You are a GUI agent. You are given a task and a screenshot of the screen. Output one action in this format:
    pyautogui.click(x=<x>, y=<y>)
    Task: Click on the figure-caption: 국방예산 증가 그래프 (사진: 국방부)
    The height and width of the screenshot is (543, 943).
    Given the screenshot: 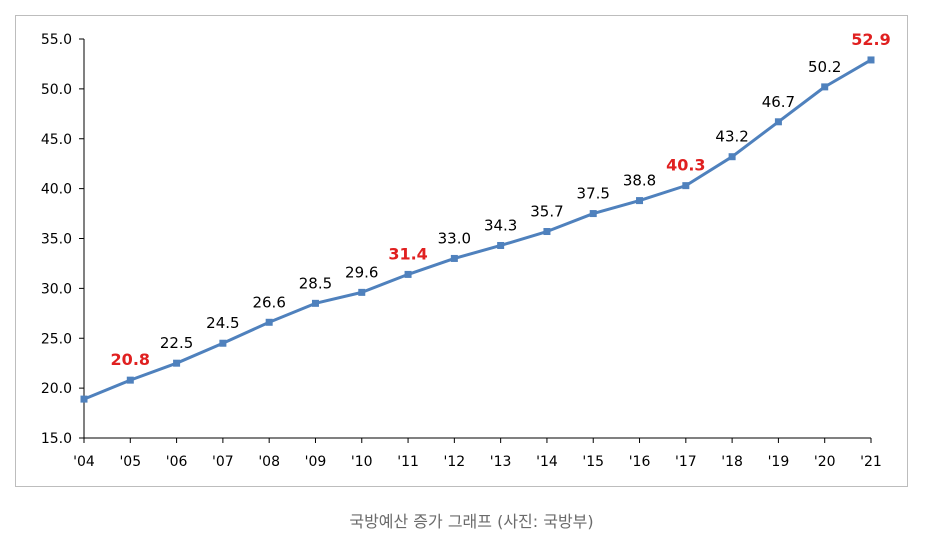 What is the action you would take?
    pyautogui.click(x=471, y=521)
    